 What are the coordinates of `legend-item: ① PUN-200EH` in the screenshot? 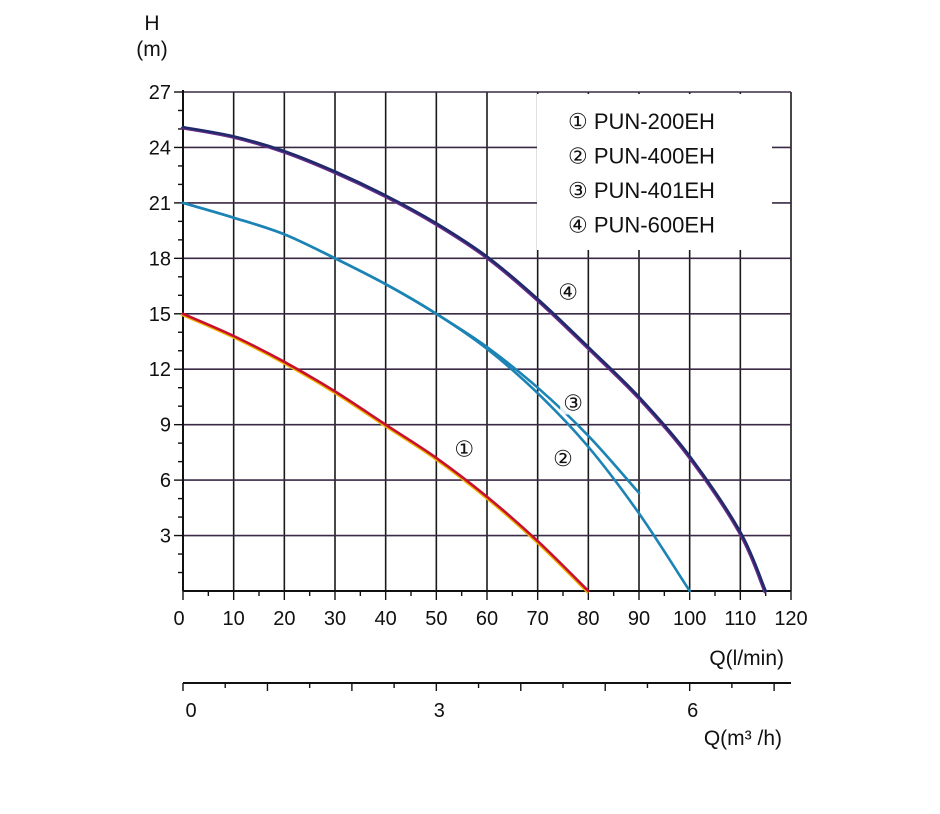 It's located at (641, 121).